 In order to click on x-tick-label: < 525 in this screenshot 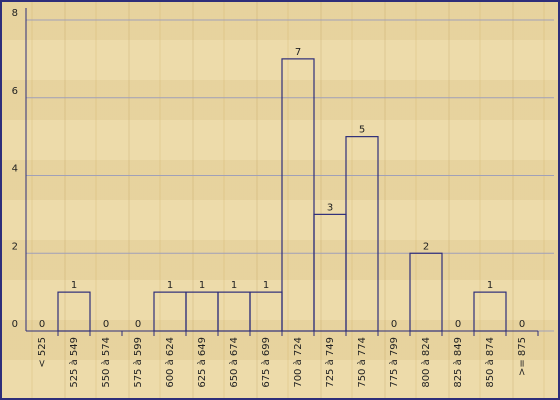, I will do `click(42, 352)`.